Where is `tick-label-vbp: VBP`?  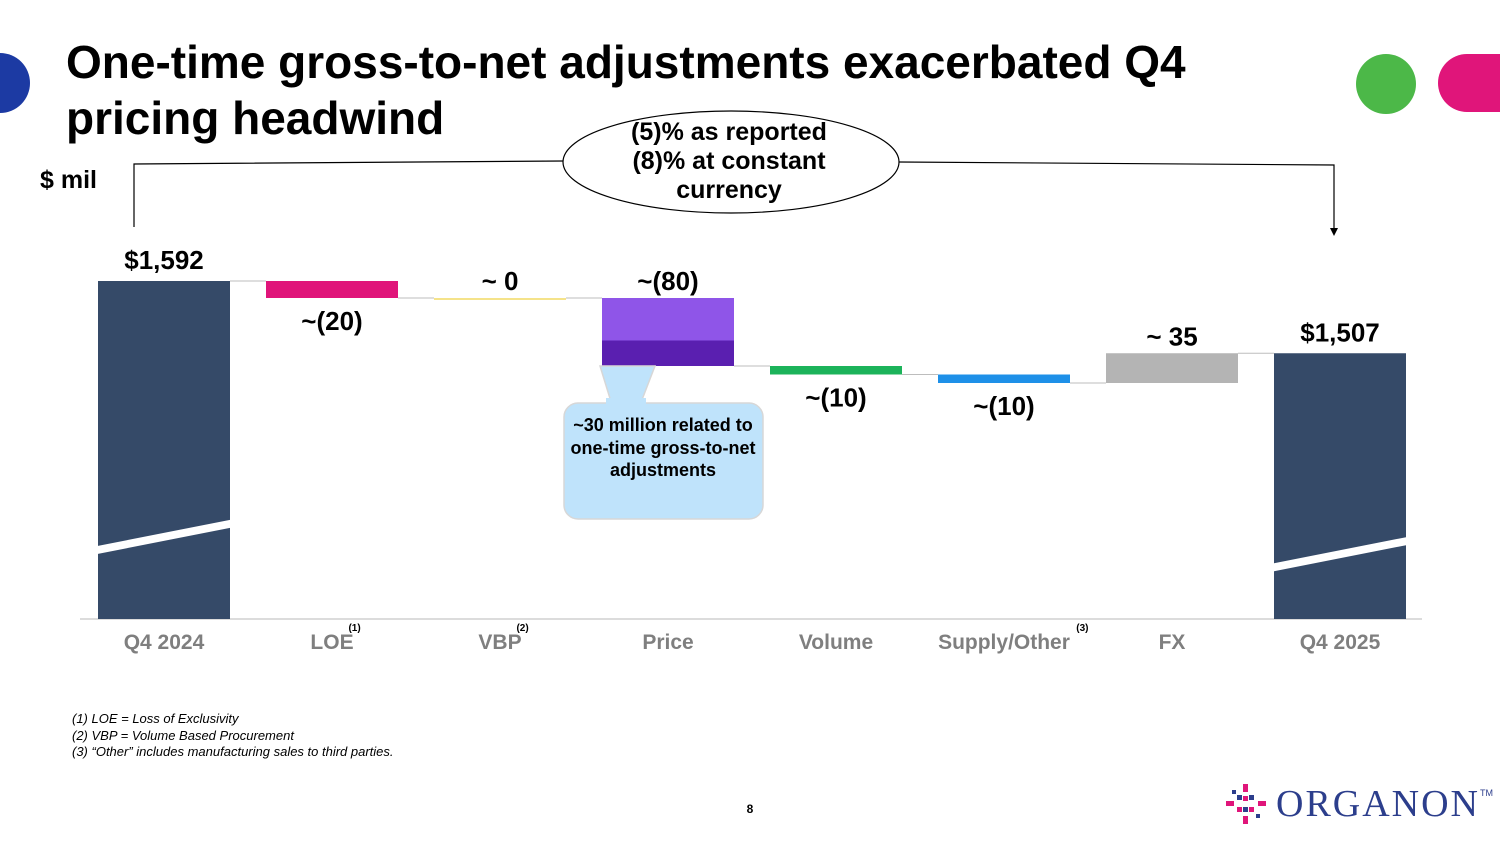 tick-label-vbp: VBP is located at coordinates (499, 642).